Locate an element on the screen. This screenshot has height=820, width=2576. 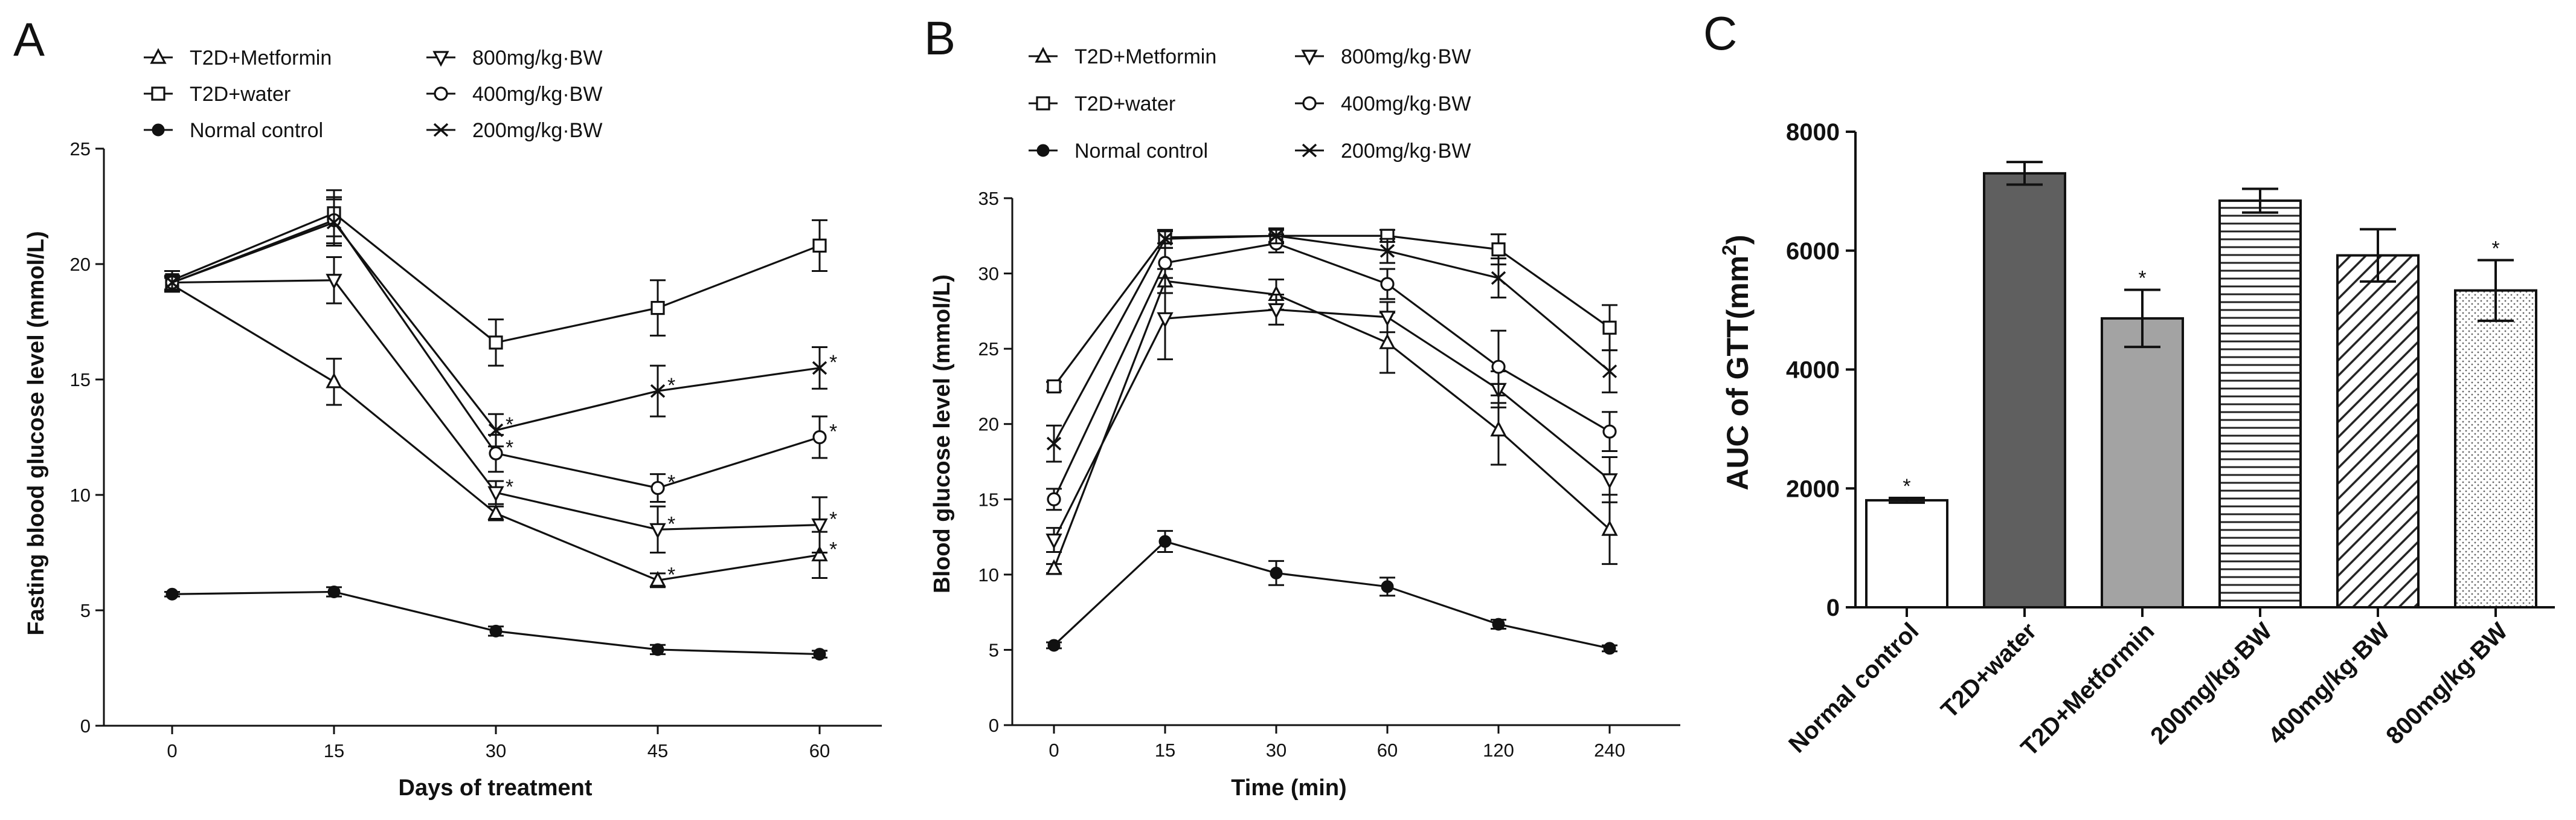
panel-a-x-tick-label: 30 is located at coordinates (496, 750).